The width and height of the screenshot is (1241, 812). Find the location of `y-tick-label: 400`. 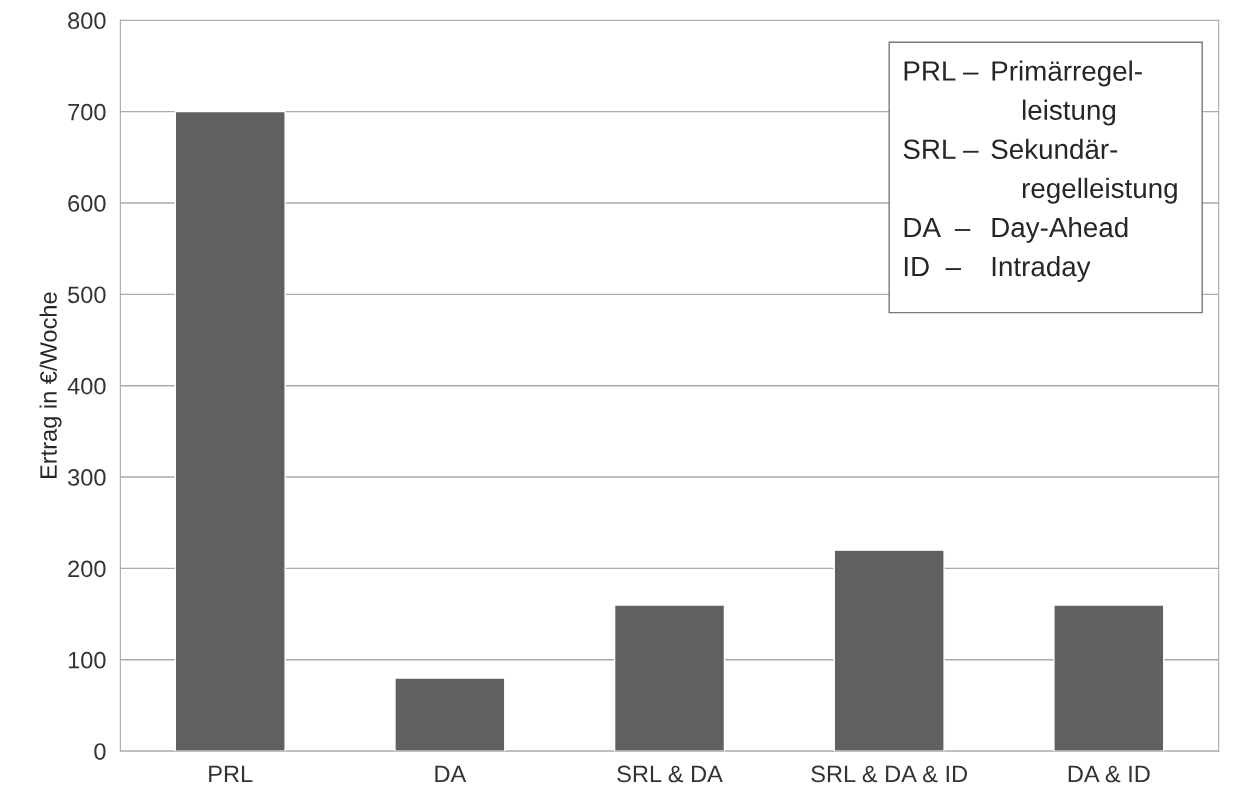

y-tick-label: 400 is located at coordinates (86, 386).